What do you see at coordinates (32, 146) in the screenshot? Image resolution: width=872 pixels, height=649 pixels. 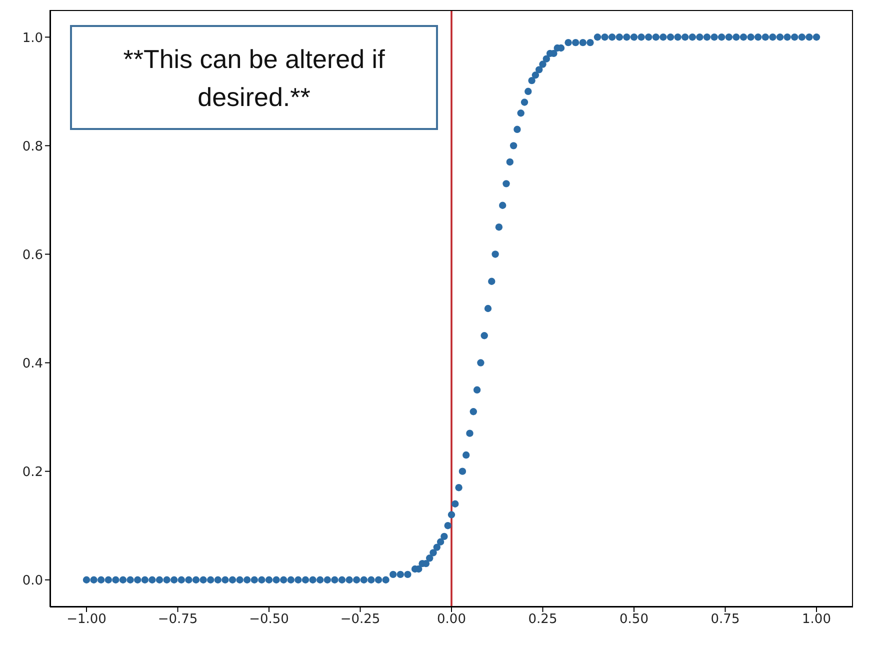 I see `y-tick-label: 0.8` at bounding box center [32, 146].